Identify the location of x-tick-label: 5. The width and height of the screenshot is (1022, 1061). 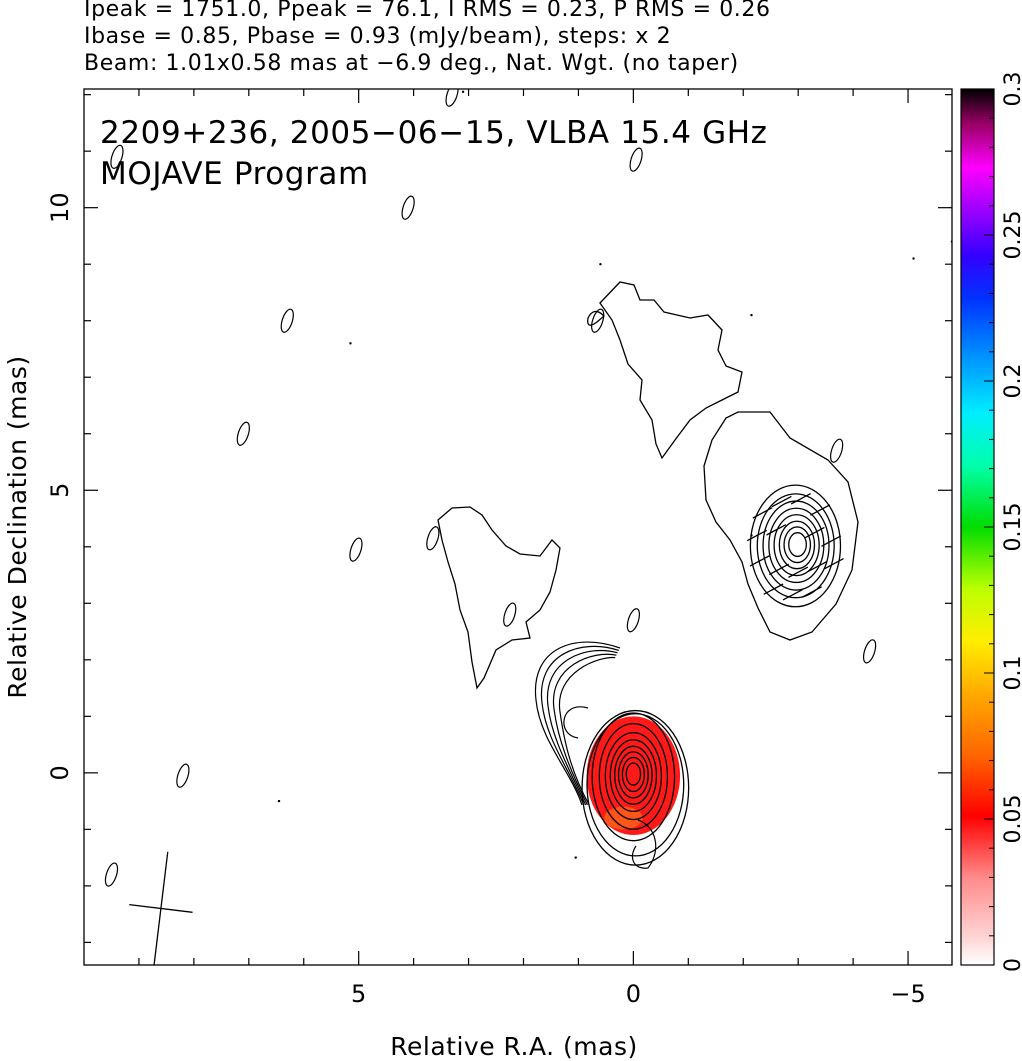
(358, 994).